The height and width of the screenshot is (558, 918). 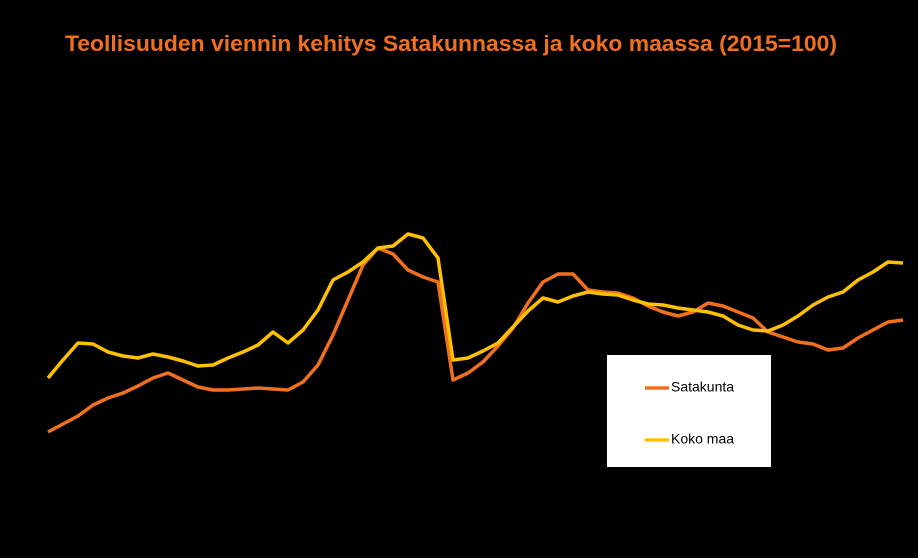 What do you see at coordinates (689, 411) in the screenshot?
I see `legend` at bounding box center [689, 411].